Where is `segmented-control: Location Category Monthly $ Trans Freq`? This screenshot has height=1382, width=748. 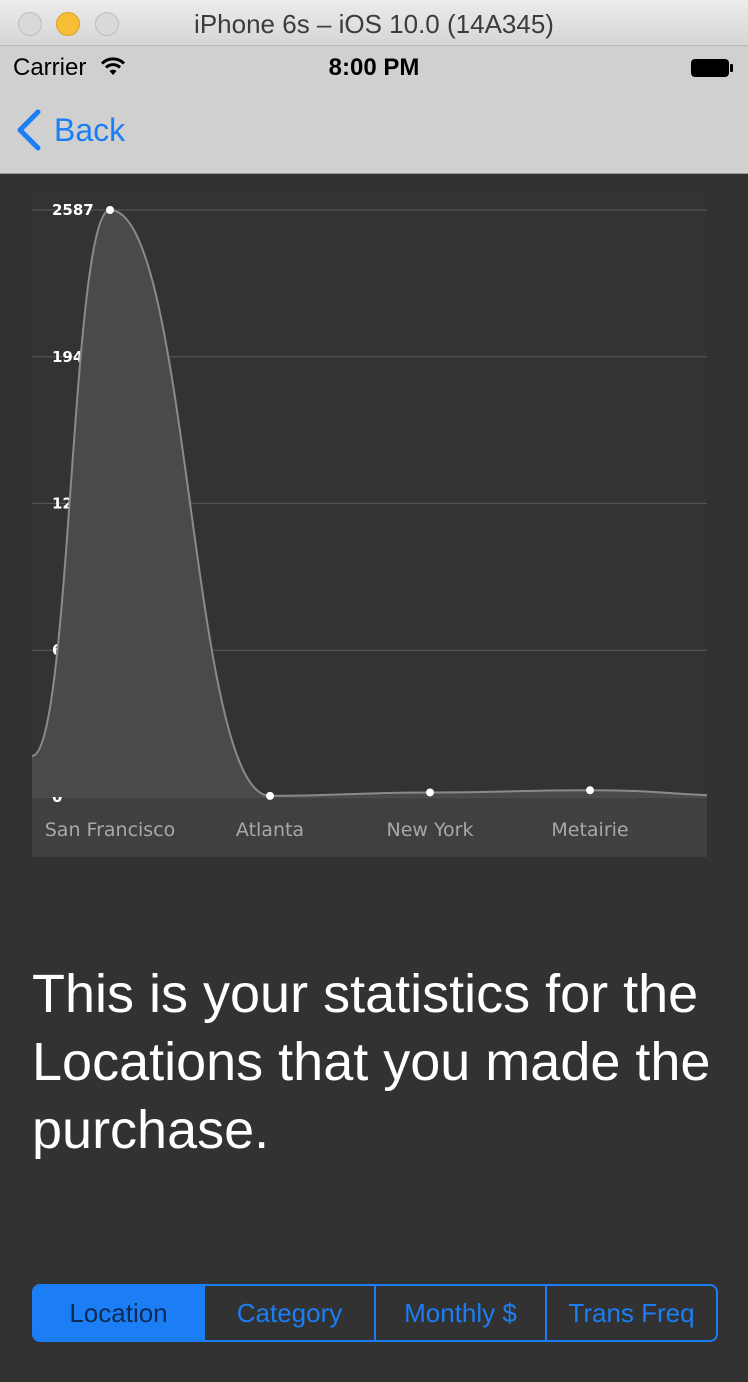 segmented-control: Location Category Monthly $ Trans Freq is located at coordinates (375, 1313).